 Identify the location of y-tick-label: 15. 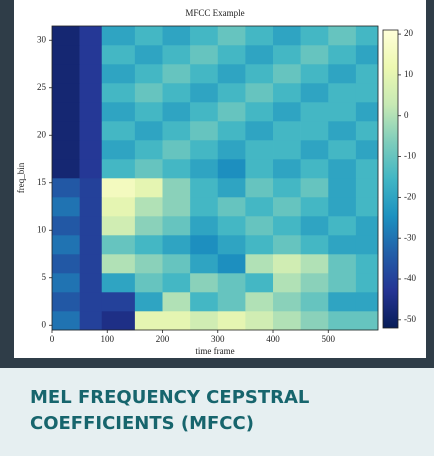
(42, 182).